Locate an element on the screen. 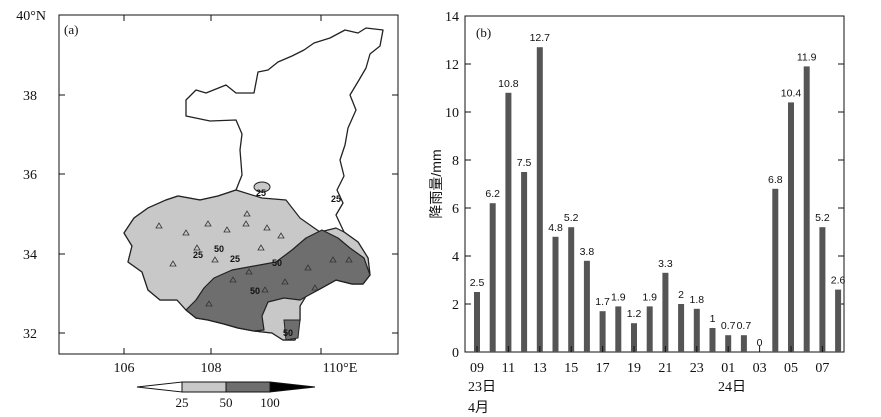  y-tick-label: 4 is located at coordinates (455, 257).